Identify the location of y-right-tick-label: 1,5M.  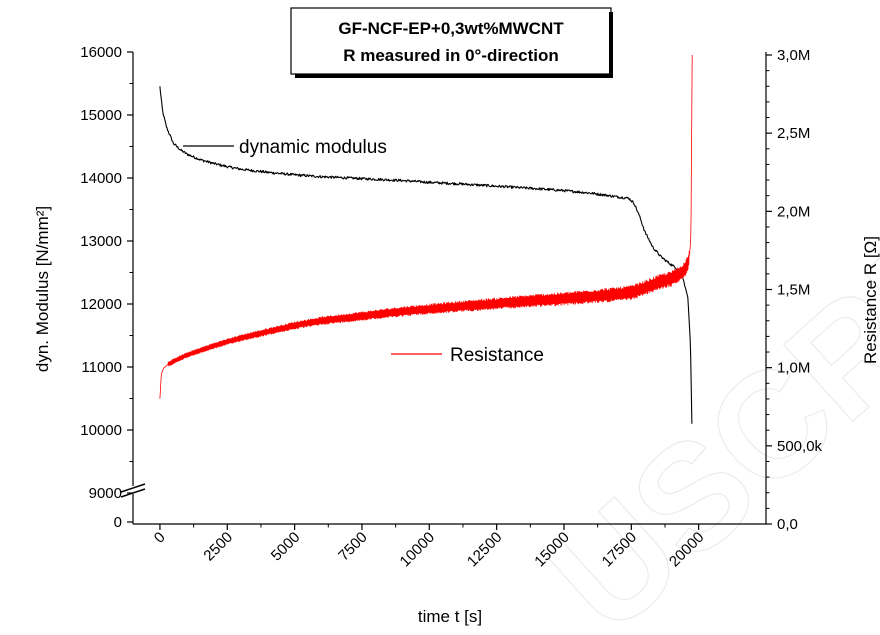
(793, 290).